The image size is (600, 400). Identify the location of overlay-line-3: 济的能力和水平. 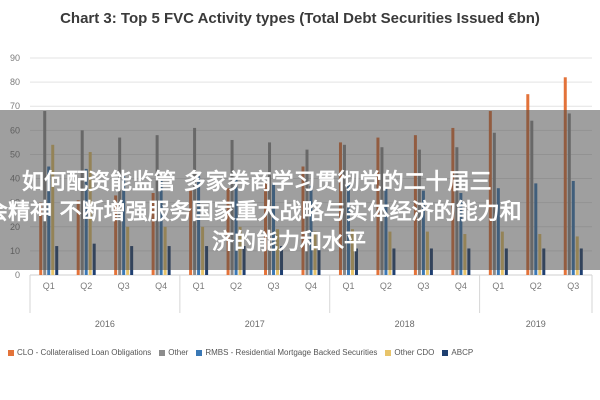
(289, 242).